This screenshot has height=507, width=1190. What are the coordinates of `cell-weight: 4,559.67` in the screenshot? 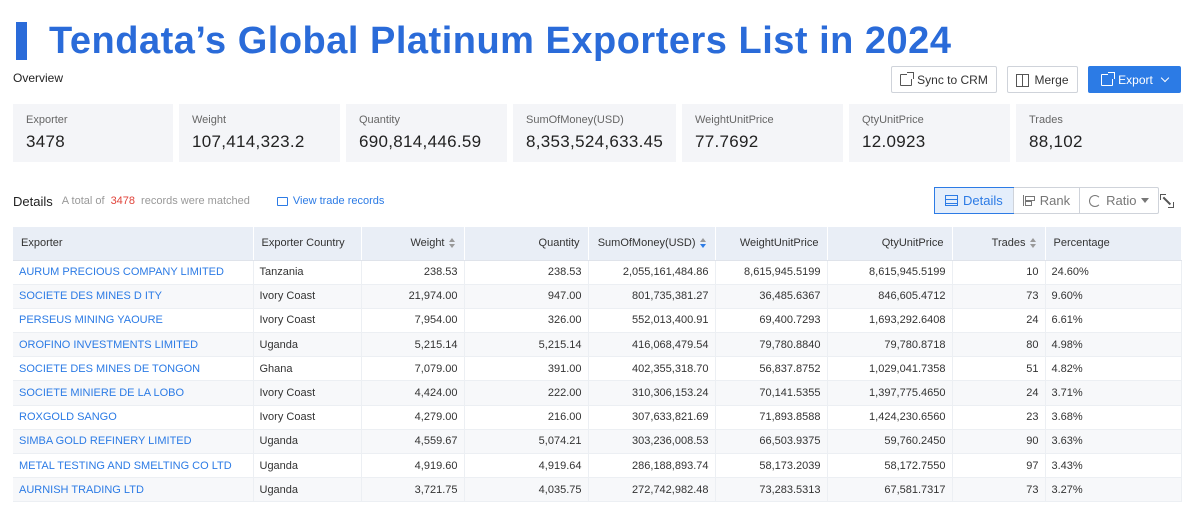 It's located at (413, 442).